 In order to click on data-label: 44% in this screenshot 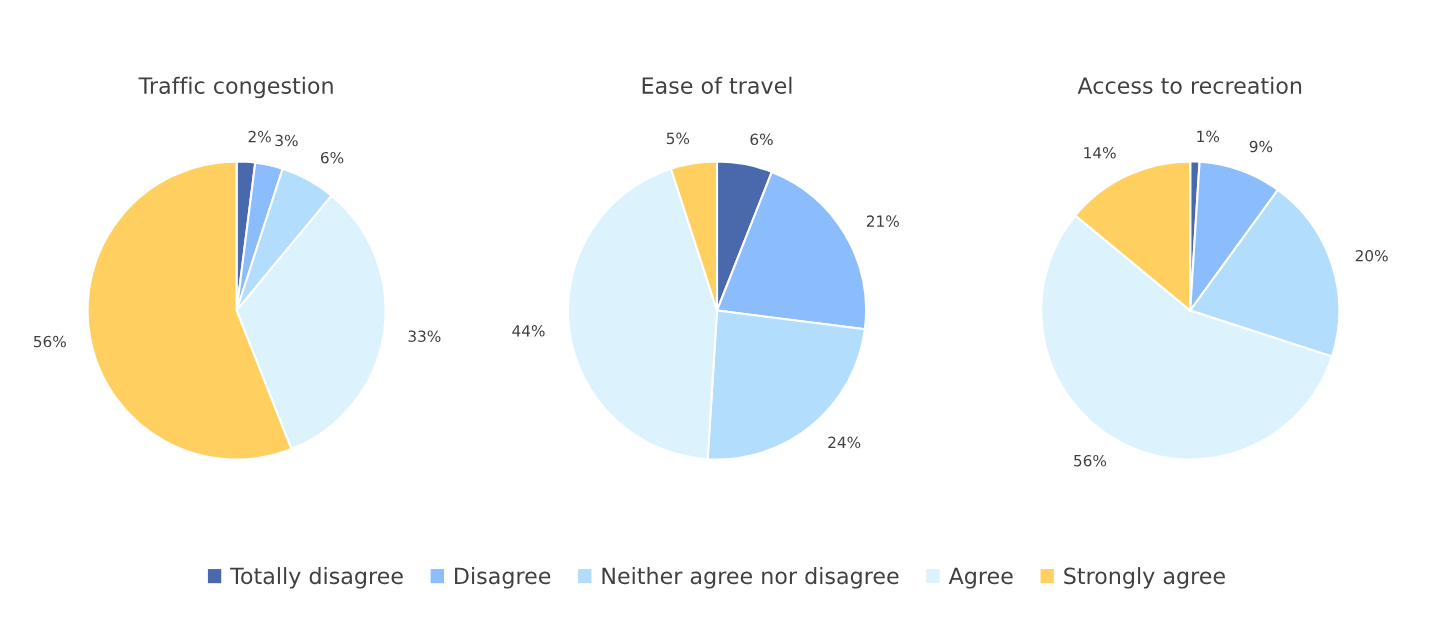, I will do `click(528, 331)`.